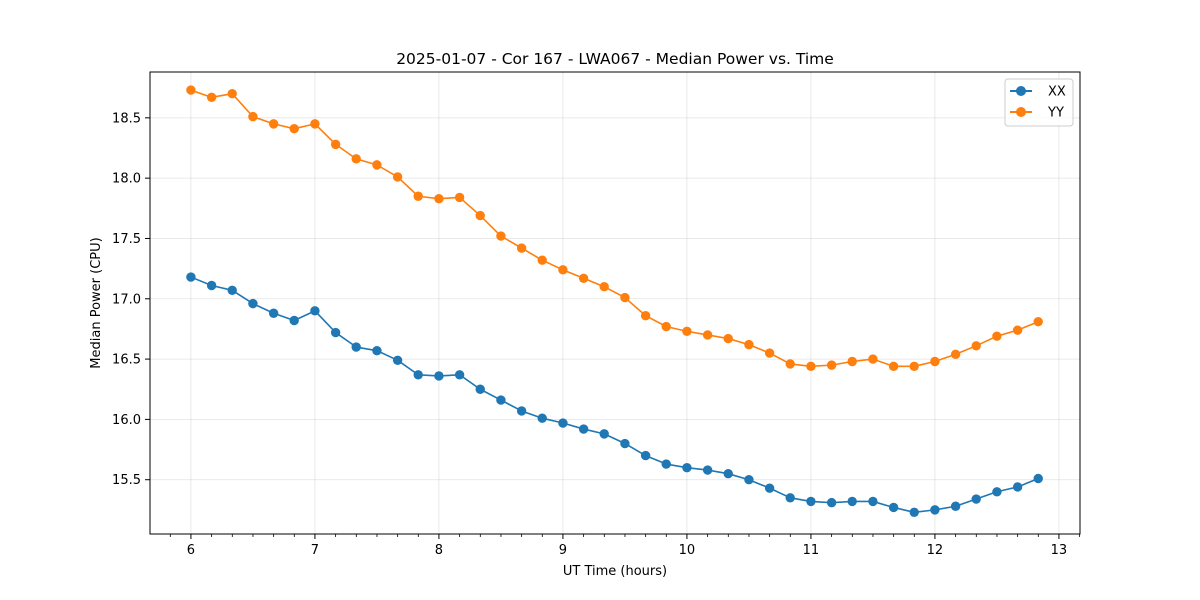 The height and width of the screenshot is (600, 1200). Describe the element at coordinates (1039, 102) in the screenshot. I see `legend: XX YY` at that location.